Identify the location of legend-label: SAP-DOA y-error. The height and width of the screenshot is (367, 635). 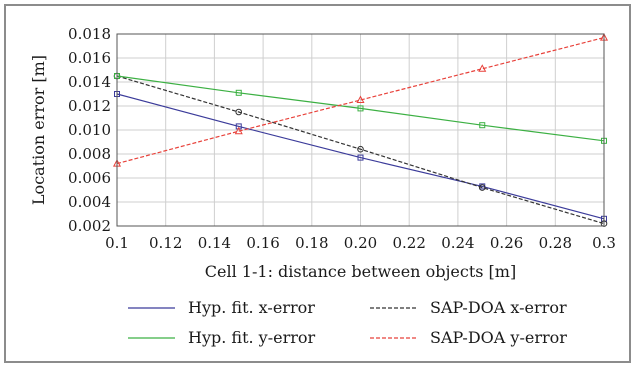
(498, 337).